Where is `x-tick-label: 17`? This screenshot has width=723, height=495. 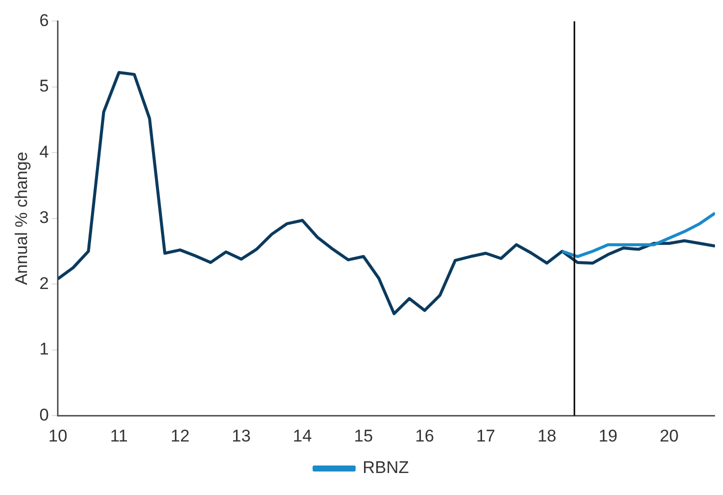
x-tick-label: 17 is located at coordinates (486, 436).